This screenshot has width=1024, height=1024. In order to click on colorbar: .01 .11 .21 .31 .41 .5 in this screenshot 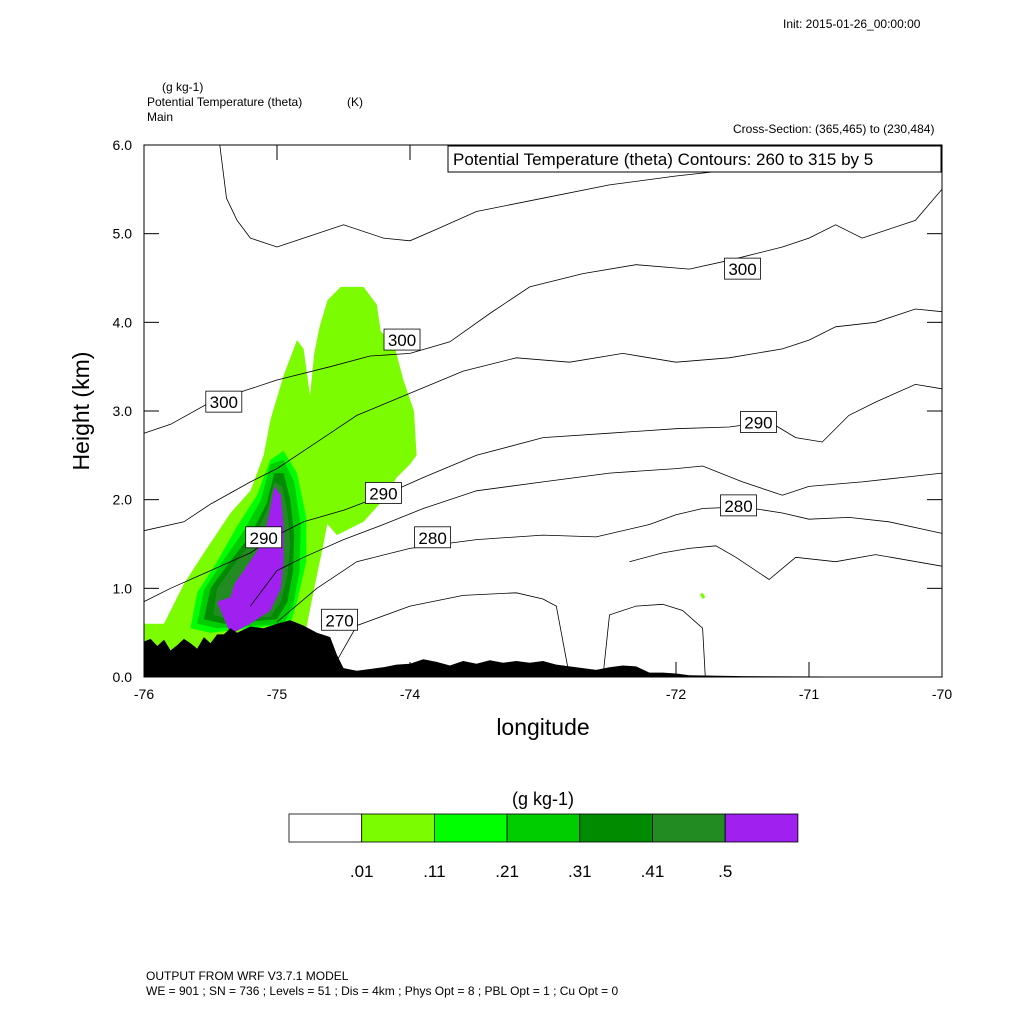, I will do `click(543, 847)`.